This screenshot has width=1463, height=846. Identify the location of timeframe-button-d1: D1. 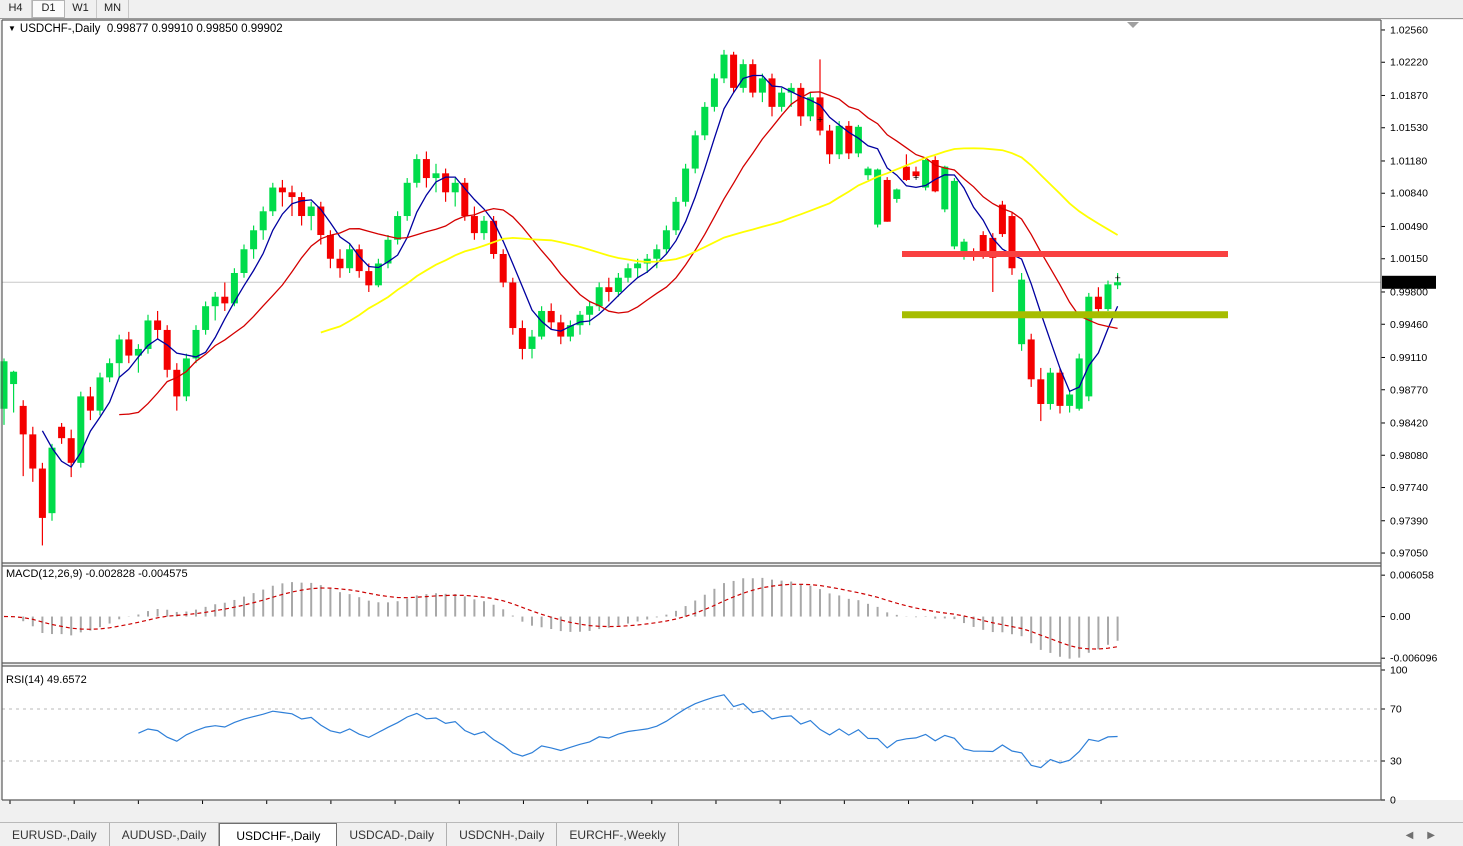
(48, 9).